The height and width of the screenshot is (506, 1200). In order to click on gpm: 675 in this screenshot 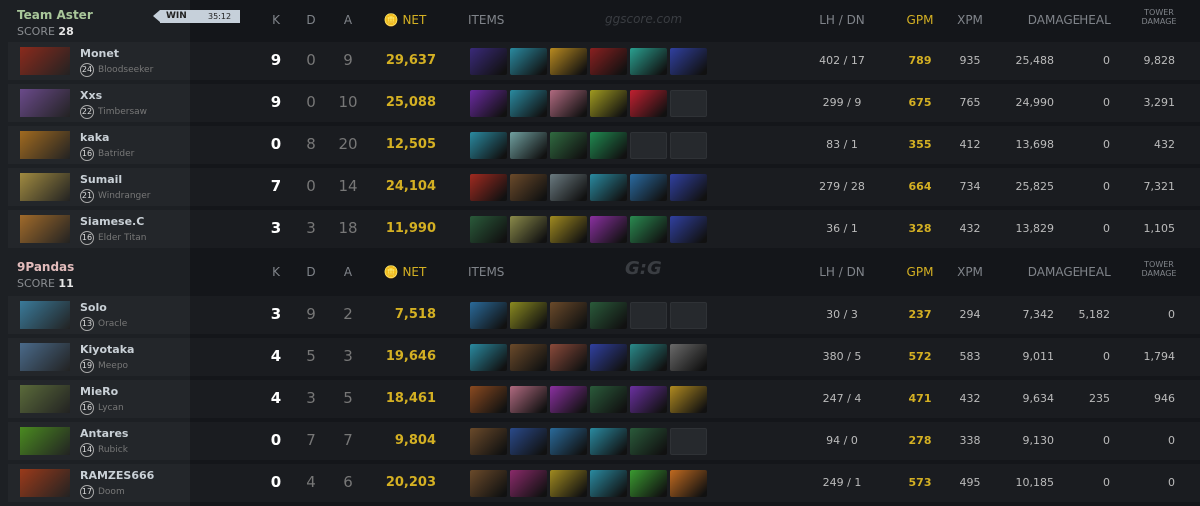, I will do `click(920, 102)`.